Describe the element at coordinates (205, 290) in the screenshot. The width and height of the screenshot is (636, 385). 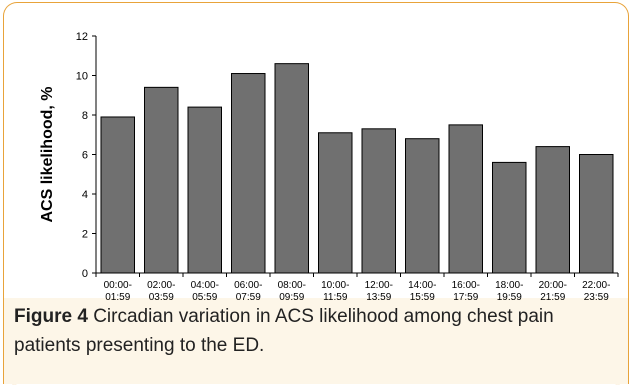
I see `x-tick-label: 04:00-05:59` at that location.